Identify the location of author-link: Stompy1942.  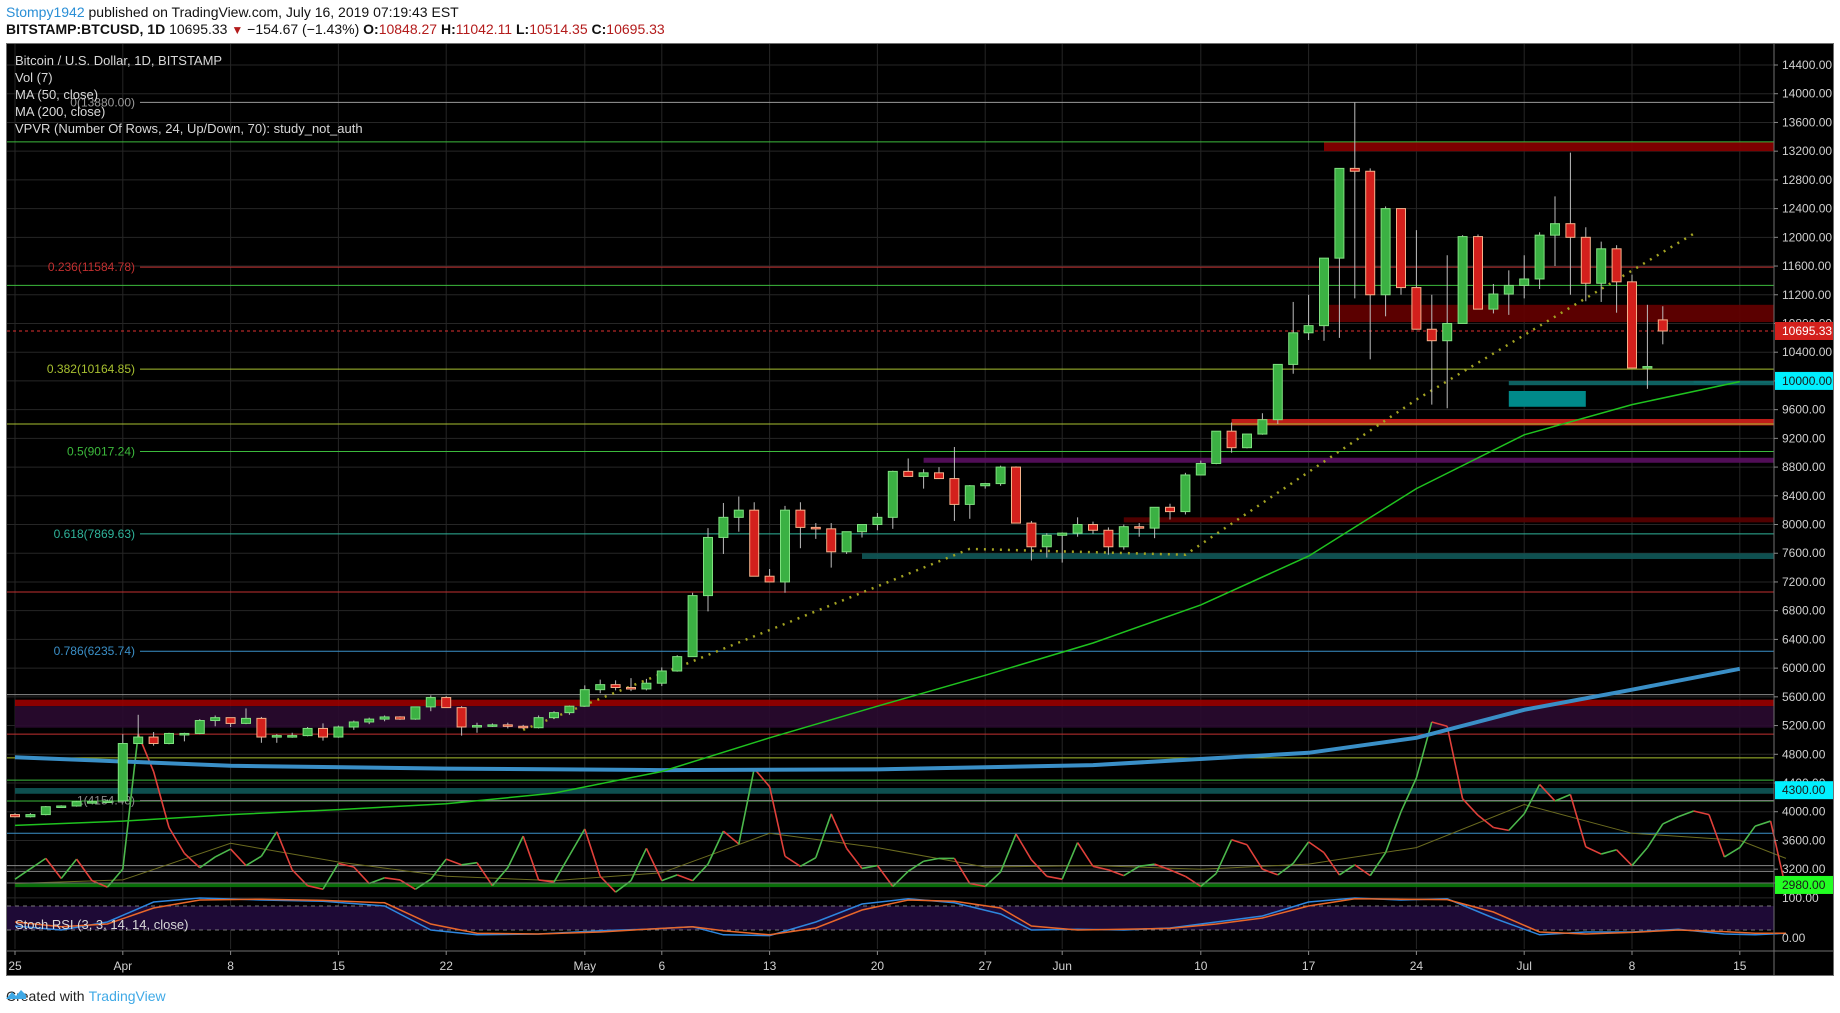
(45, 12).